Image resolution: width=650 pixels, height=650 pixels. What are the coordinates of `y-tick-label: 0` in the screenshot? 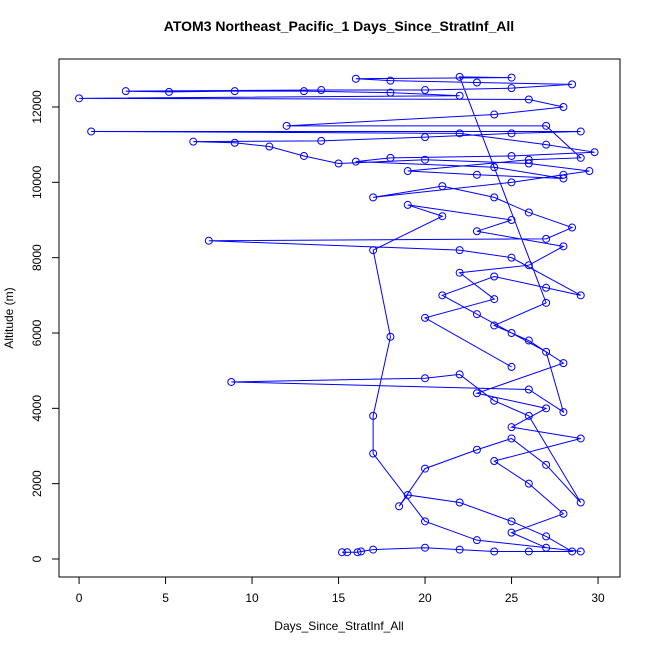 It's located at (37, 558).